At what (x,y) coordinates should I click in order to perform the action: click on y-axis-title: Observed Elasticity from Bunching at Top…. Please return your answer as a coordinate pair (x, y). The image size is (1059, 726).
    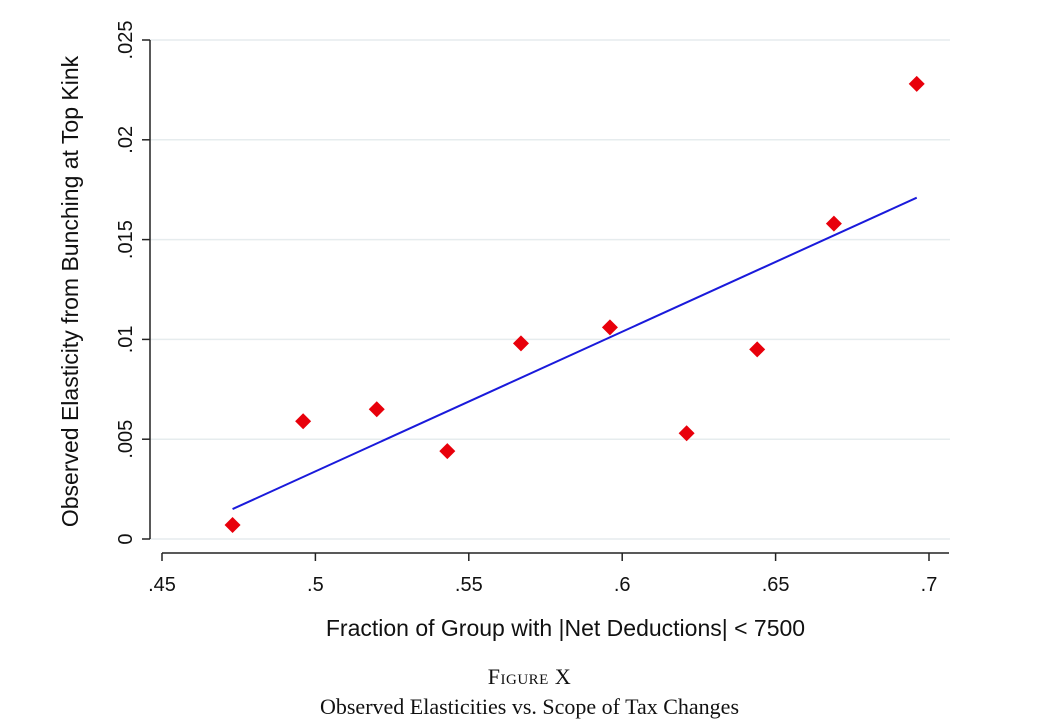
    Looking at the image, I should click on (70, 291).